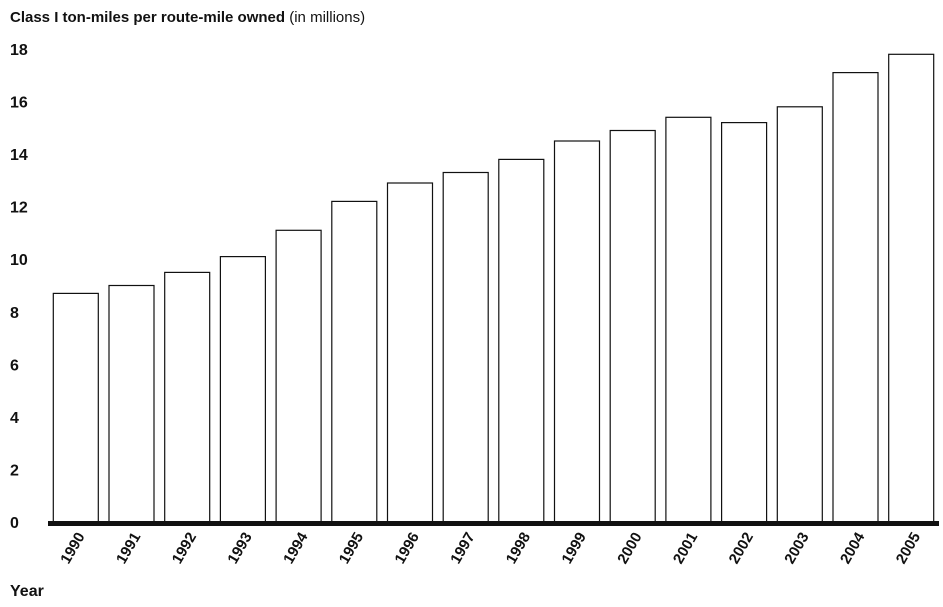 The height and width of the screenshot is (607, 943). I want to click on bar-1997, so click(465, 347).